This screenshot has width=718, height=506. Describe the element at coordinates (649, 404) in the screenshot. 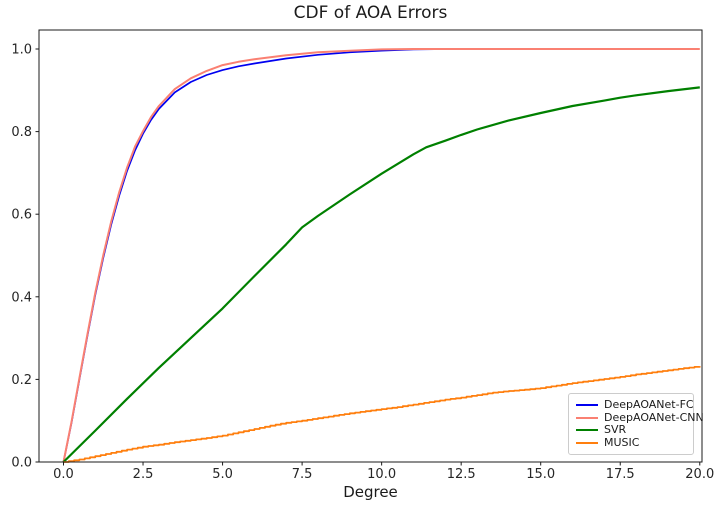

I see `legend-label: DeepAOANet-FC` at that location.